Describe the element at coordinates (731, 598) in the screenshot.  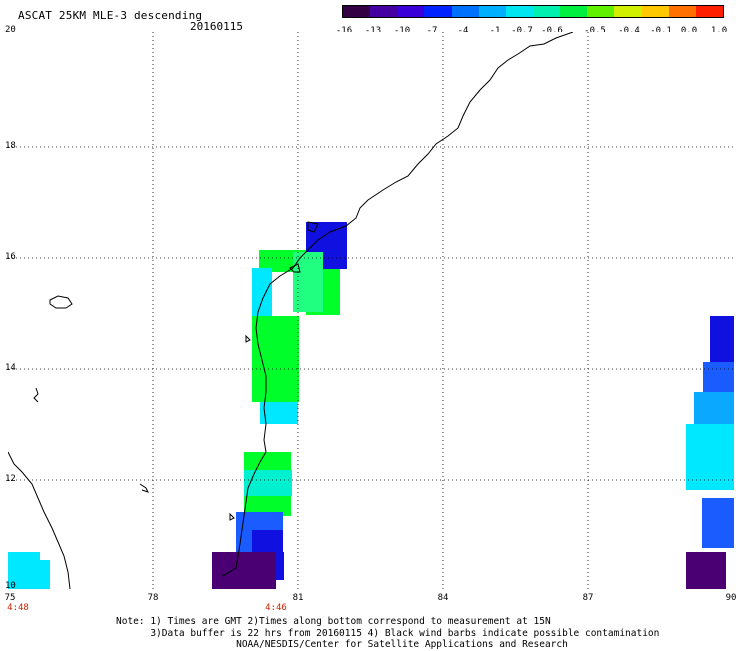
I see `longitude-label: 90` at that location.